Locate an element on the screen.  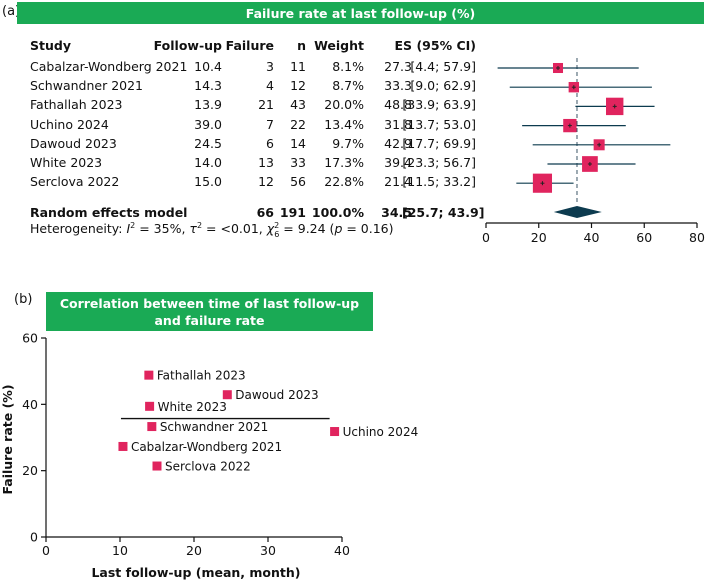
row-2-ci: [33.9; 63.9] is located at coordinates (439, 105).